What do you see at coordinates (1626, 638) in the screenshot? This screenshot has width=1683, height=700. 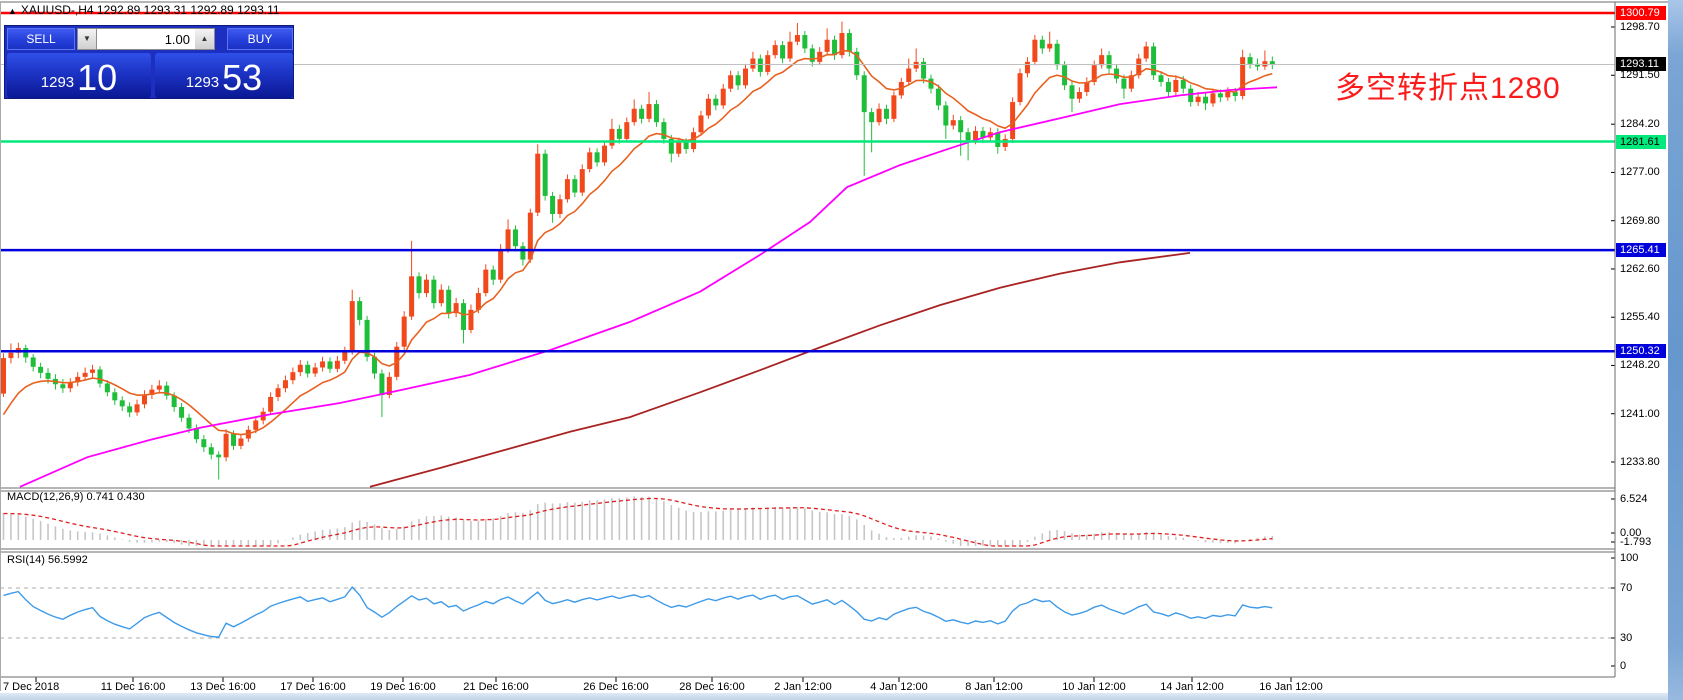 I see `rsi-axis-label: 30` at bounding box center [1626, 638].